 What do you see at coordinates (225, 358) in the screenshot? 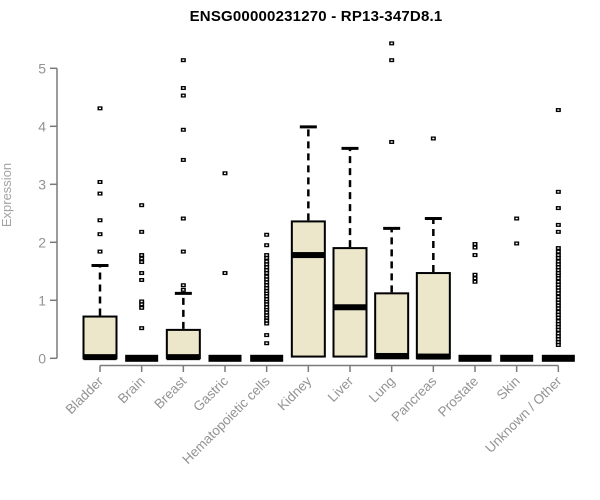
I see `collapsed-box-gastric` at bounding box center [225, 358].